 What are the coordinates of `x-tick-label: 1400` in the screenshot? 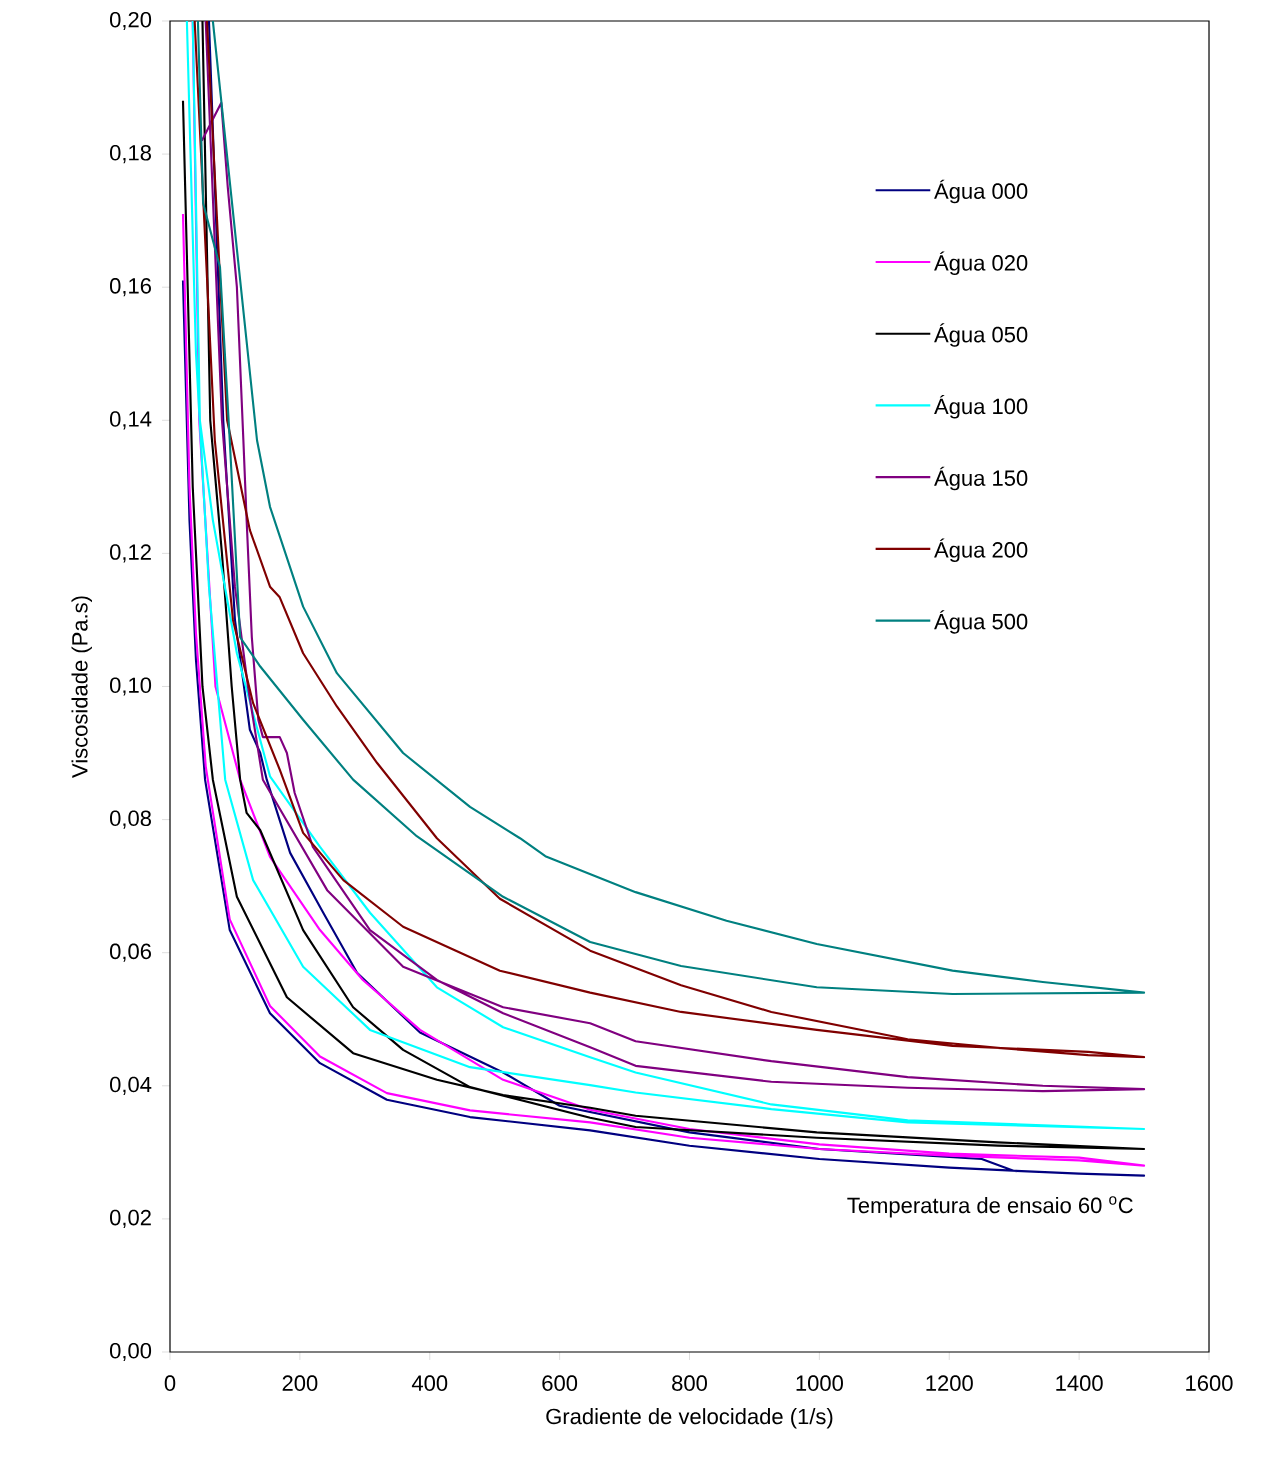 It's located at (1079, 1383).